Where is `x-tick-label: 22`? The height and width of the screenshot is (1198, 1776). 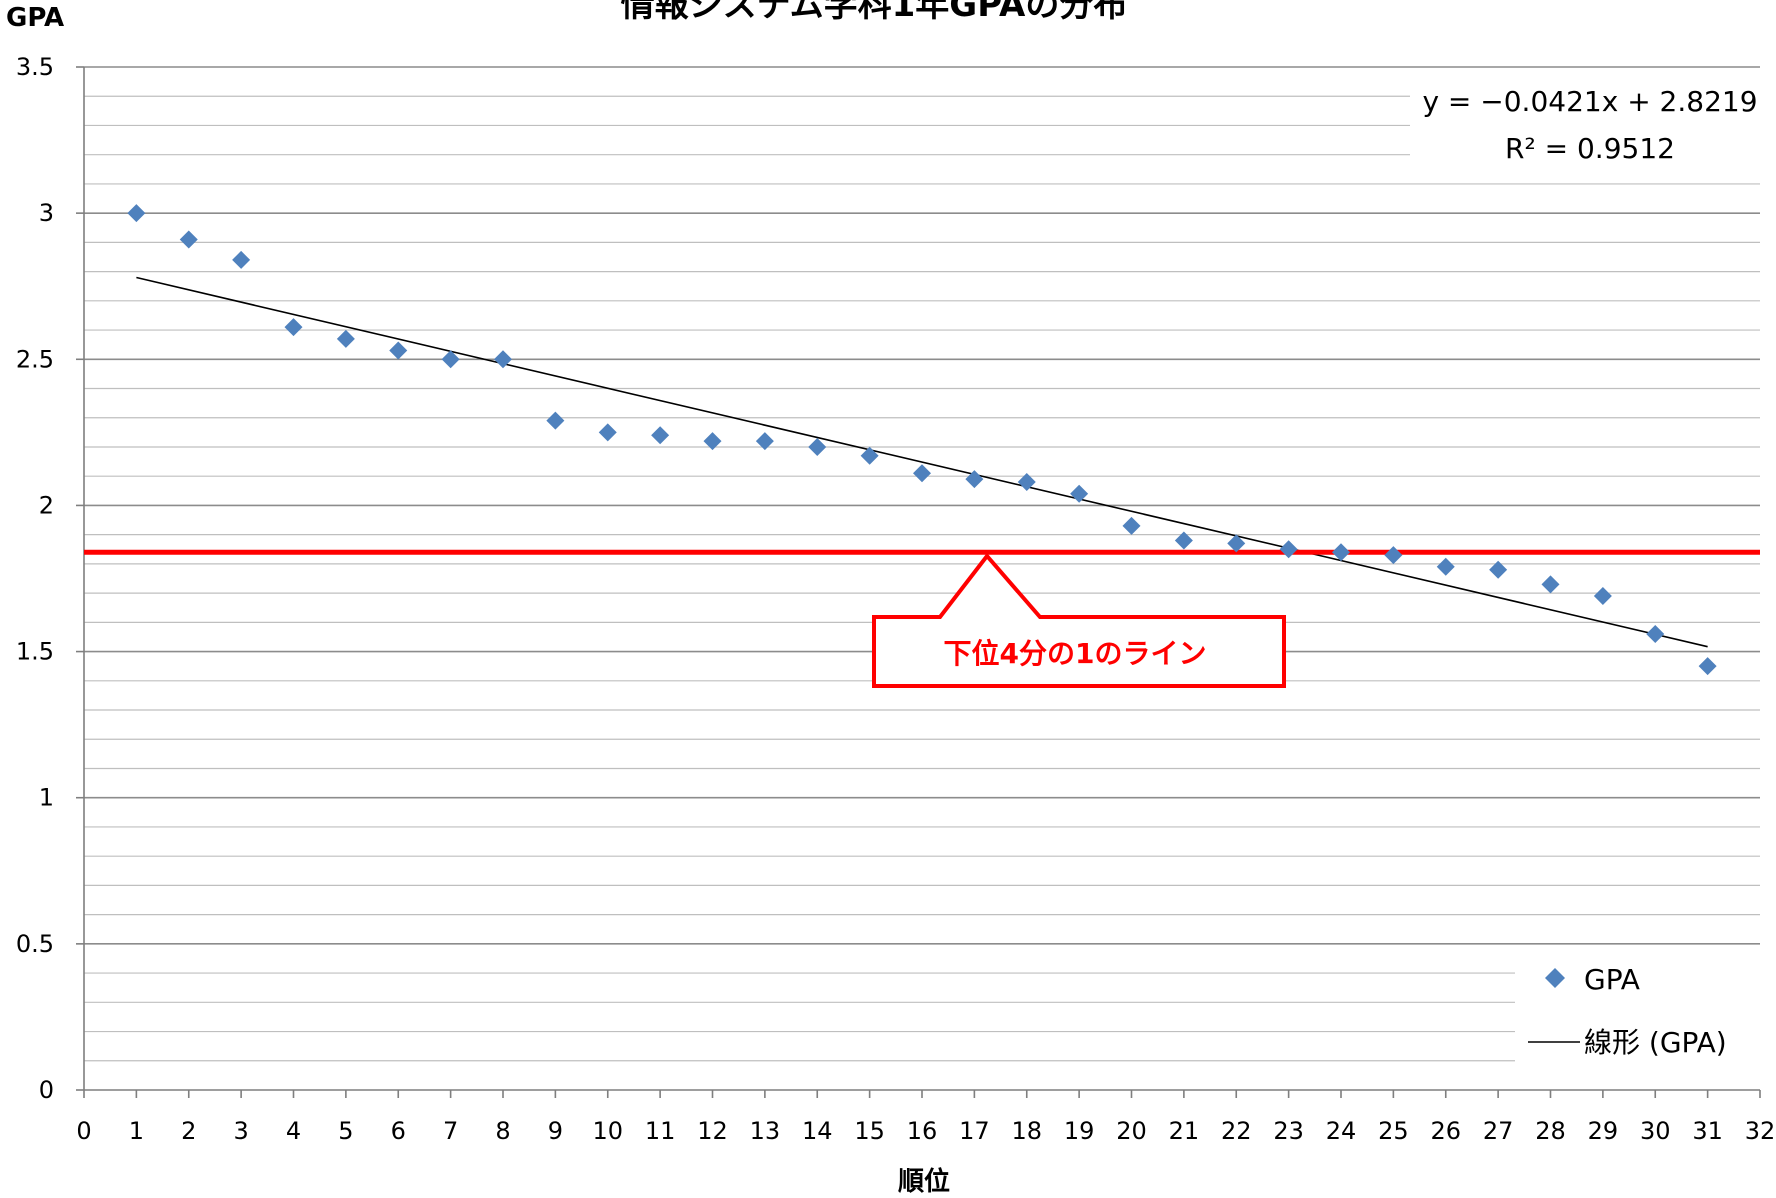 x-tick-label: 22 is located at coordinates (1236, 1131).